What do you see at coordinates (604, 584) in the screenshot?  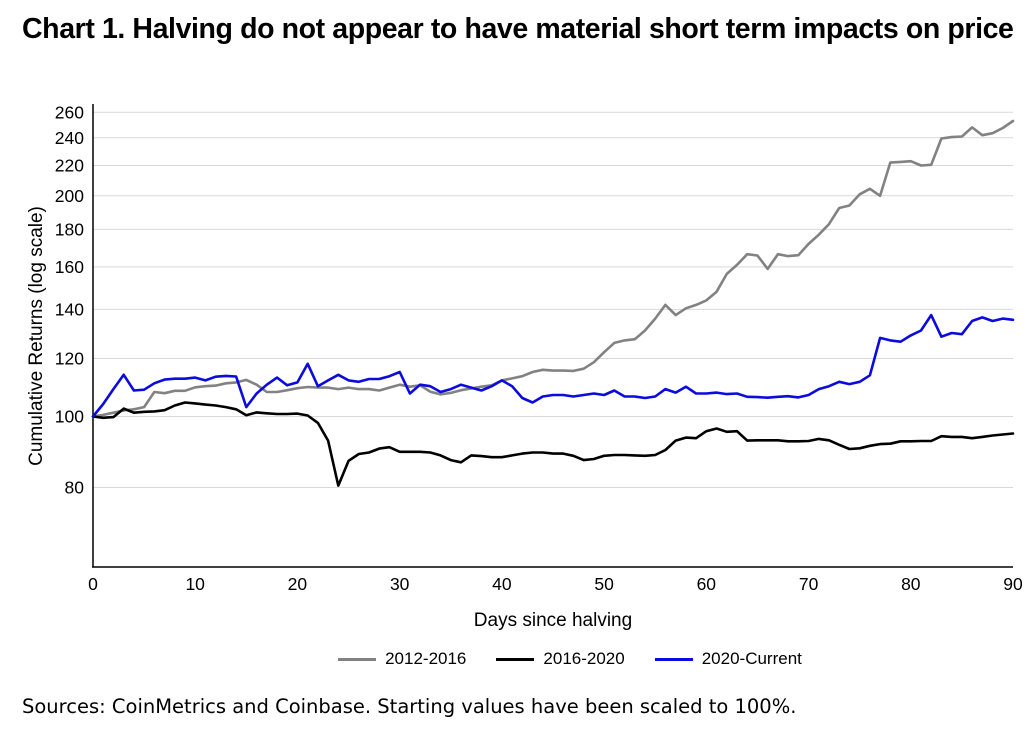 I see `x-tick-label: 50` at bounding box center [604, 584].